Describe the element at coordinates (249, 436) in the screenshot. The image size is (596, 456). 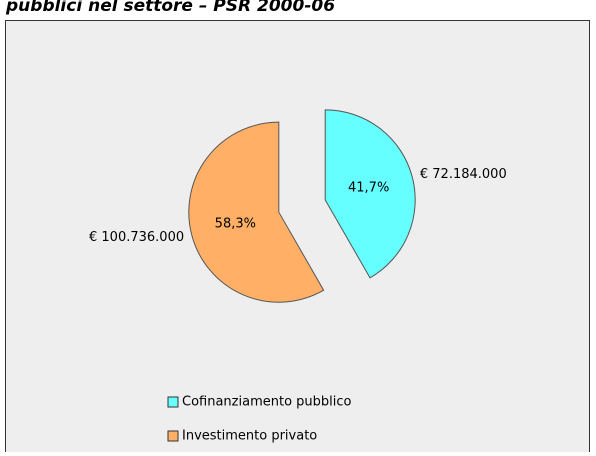
I see `legend-label: Investimento privato` at that location.